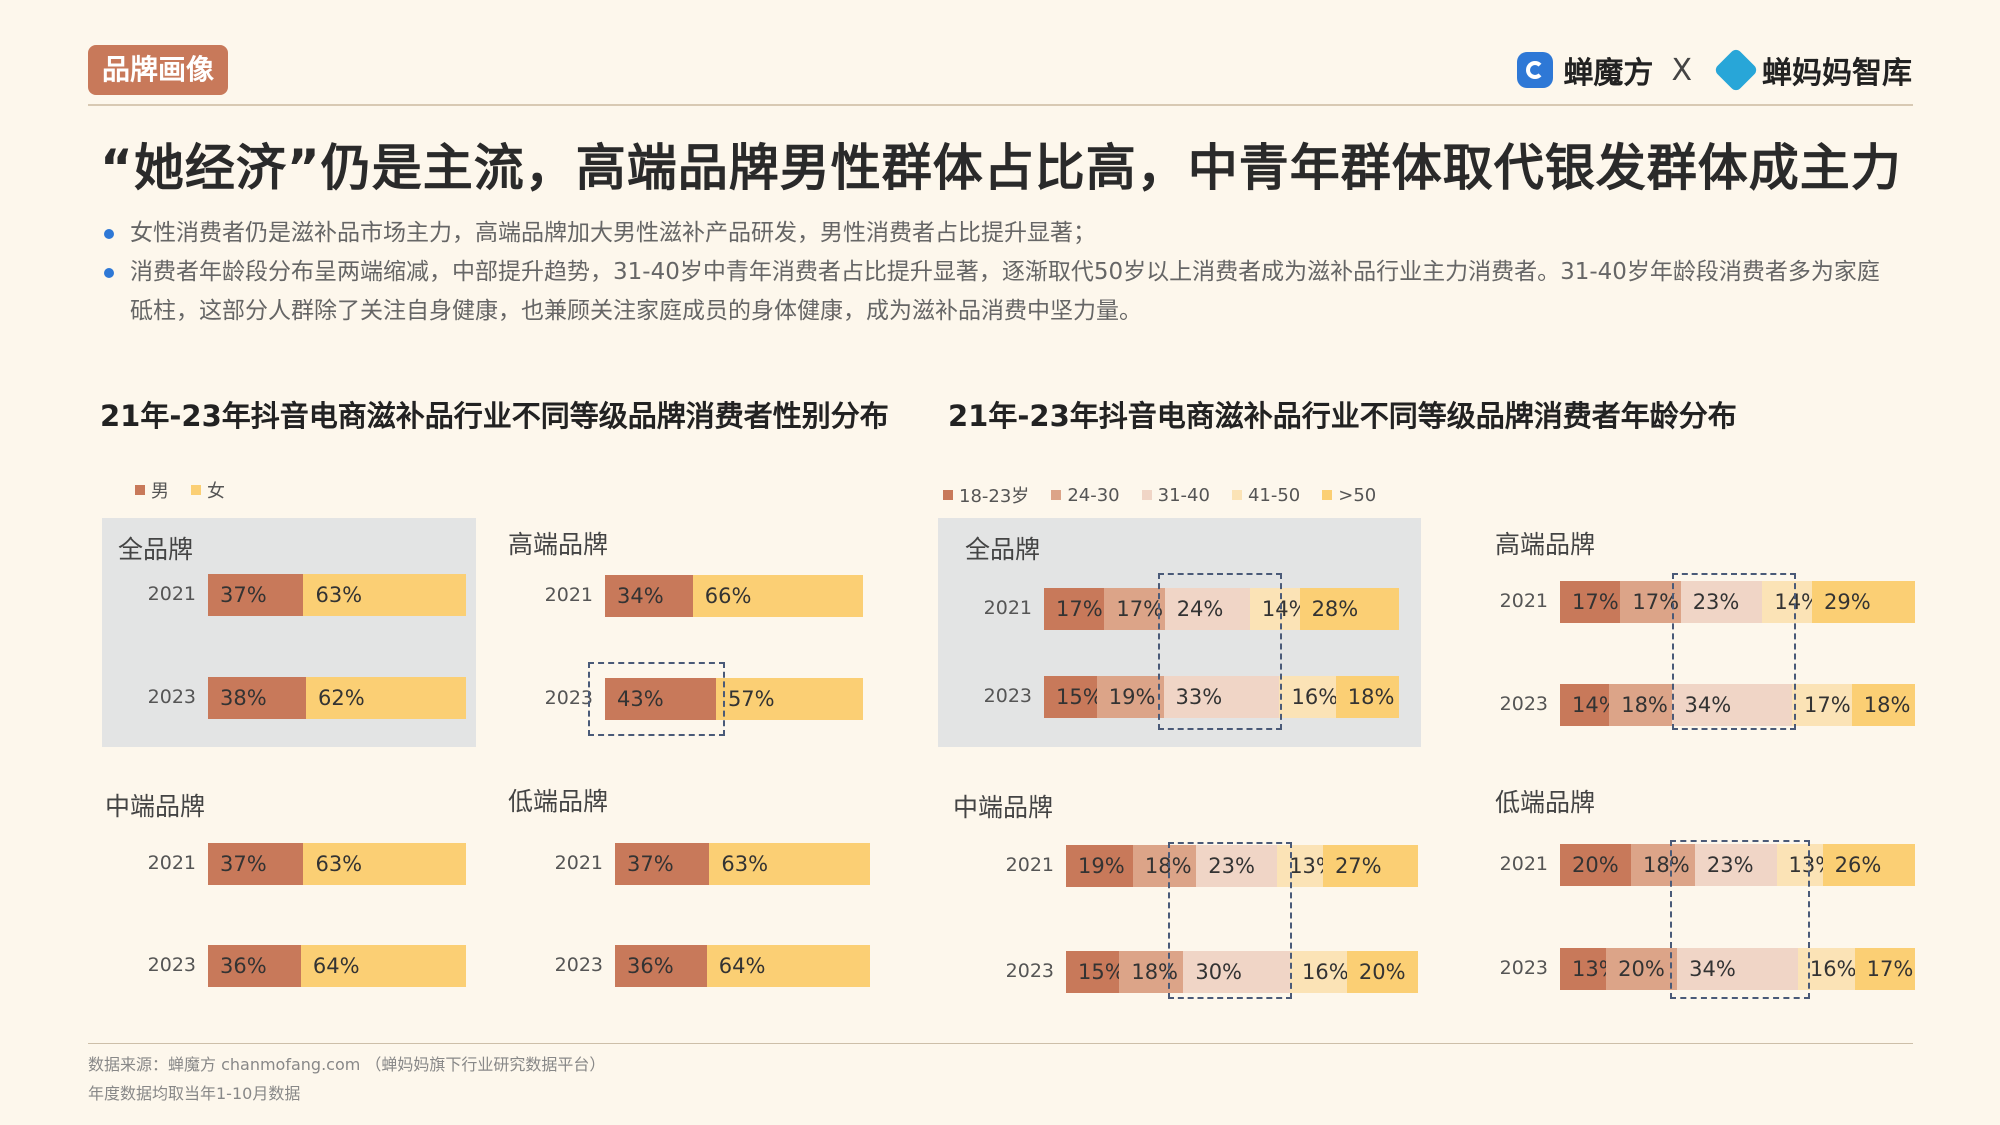 The height and width of the screenshot is (1125, 2000). Describe the element at coordinates (1736, 70) in the screenshot. I see `chanmama-logo-icon` at that location.